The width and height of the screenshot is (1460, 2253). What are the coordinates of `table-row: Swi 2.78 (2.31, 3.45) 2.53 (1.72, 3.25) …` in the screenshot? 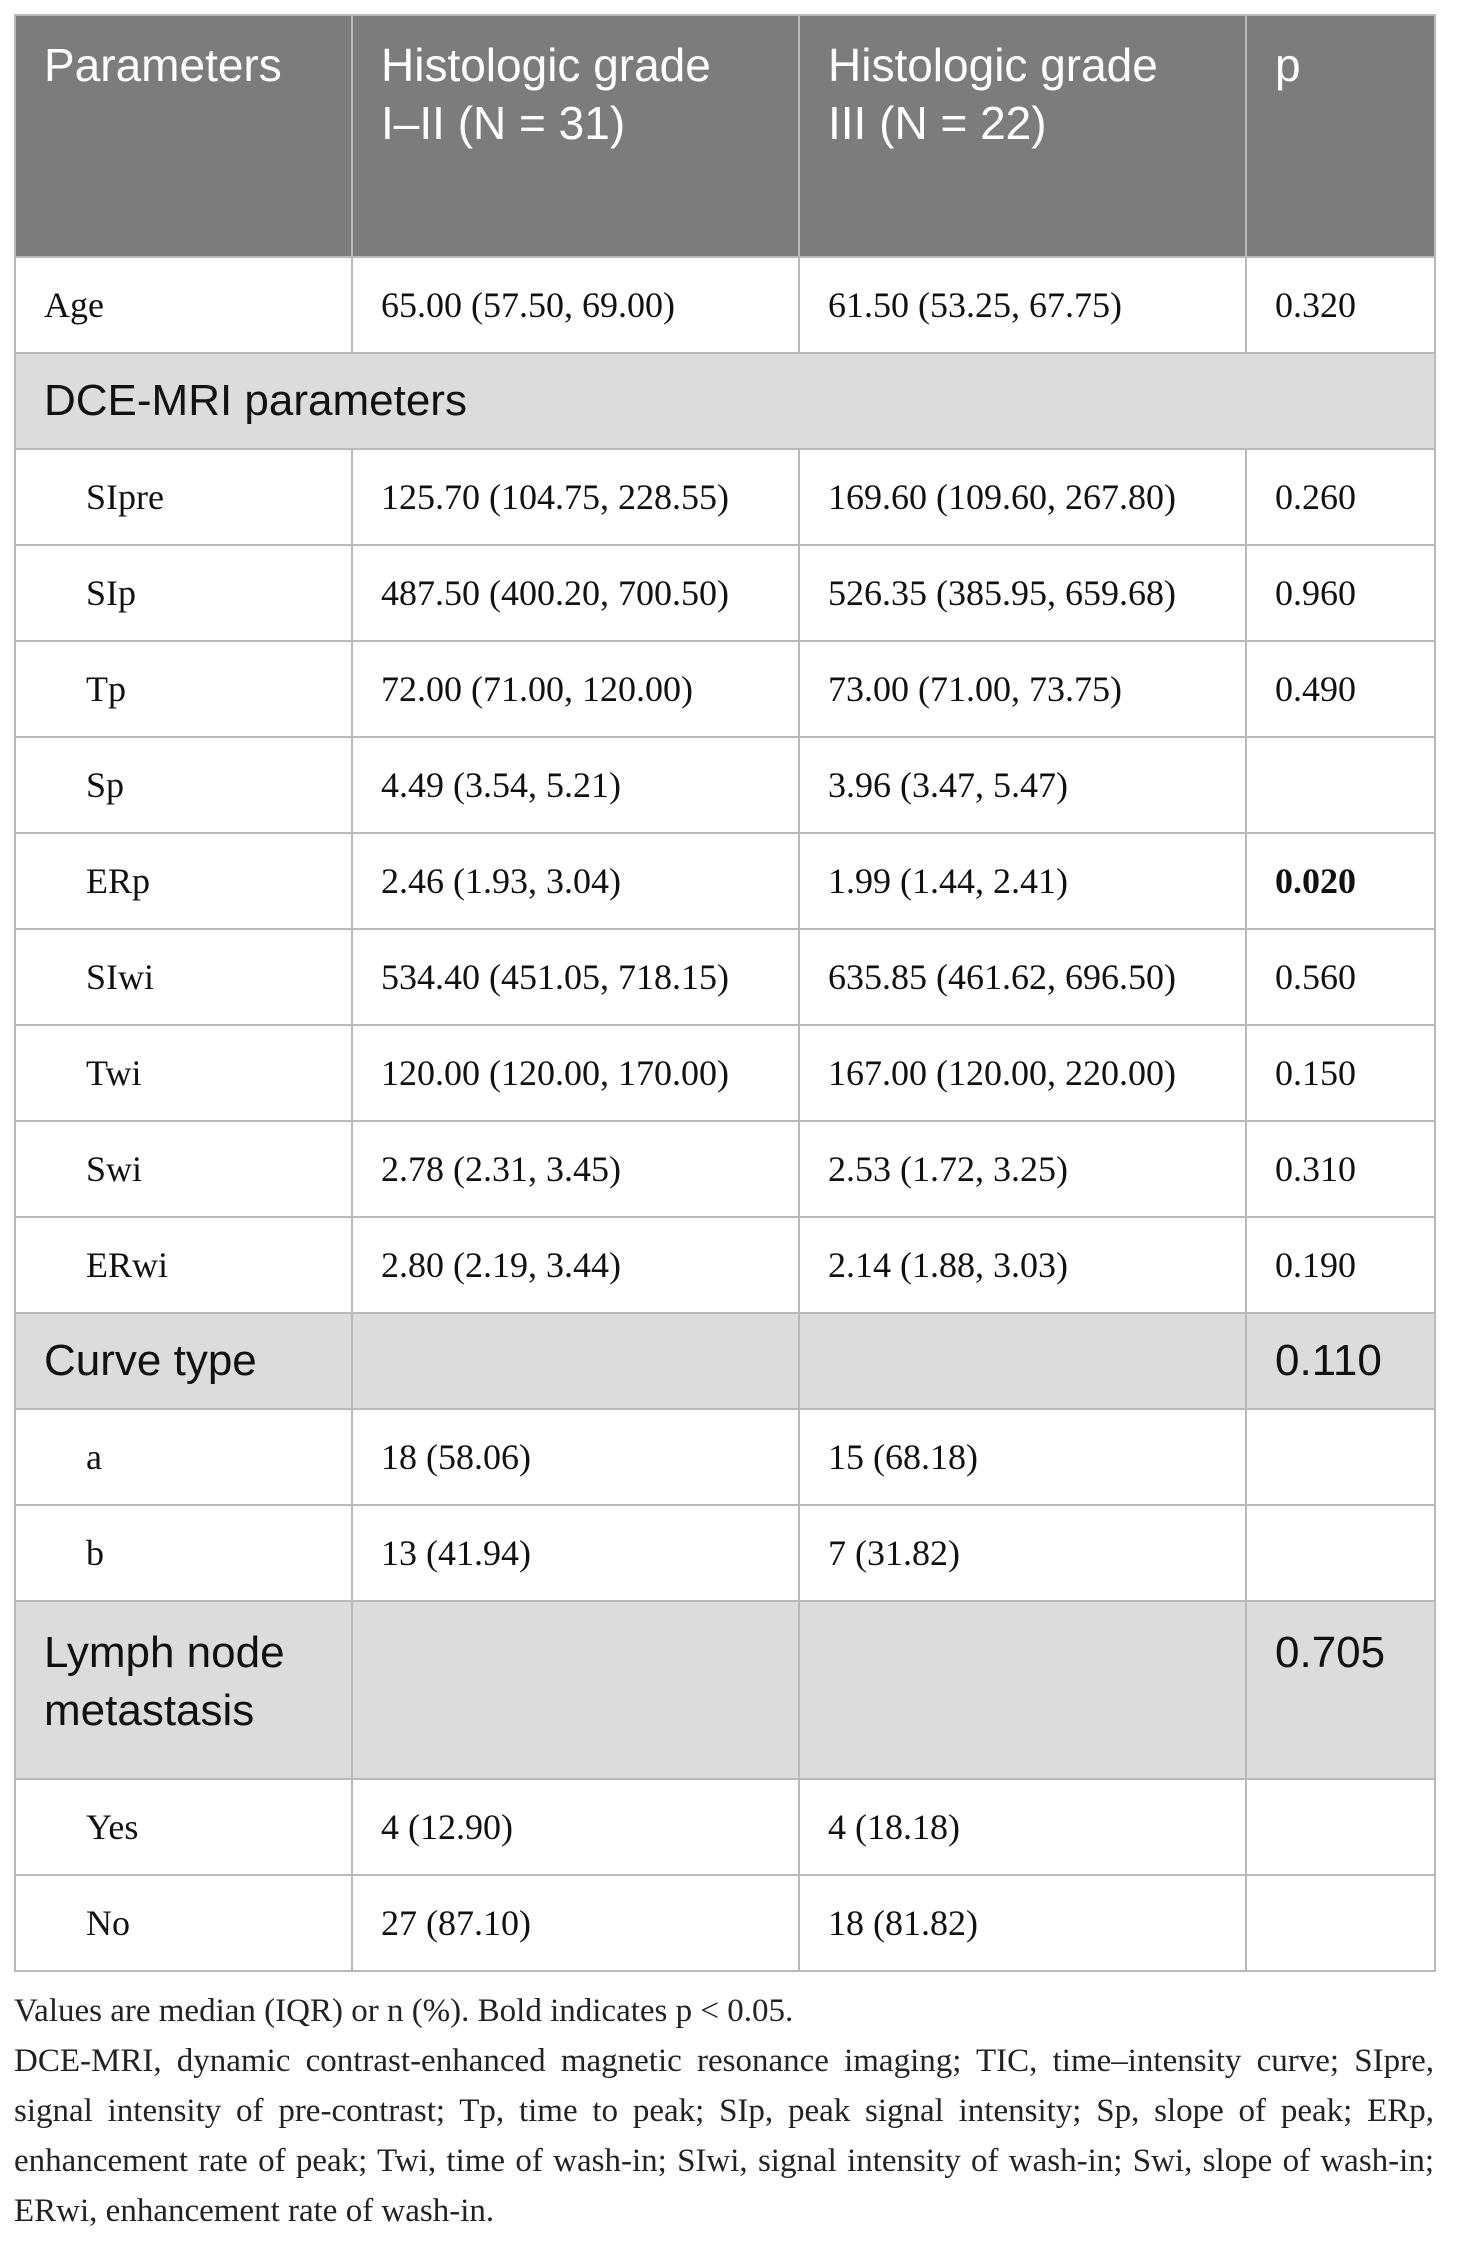 It's located at (725, 1169).